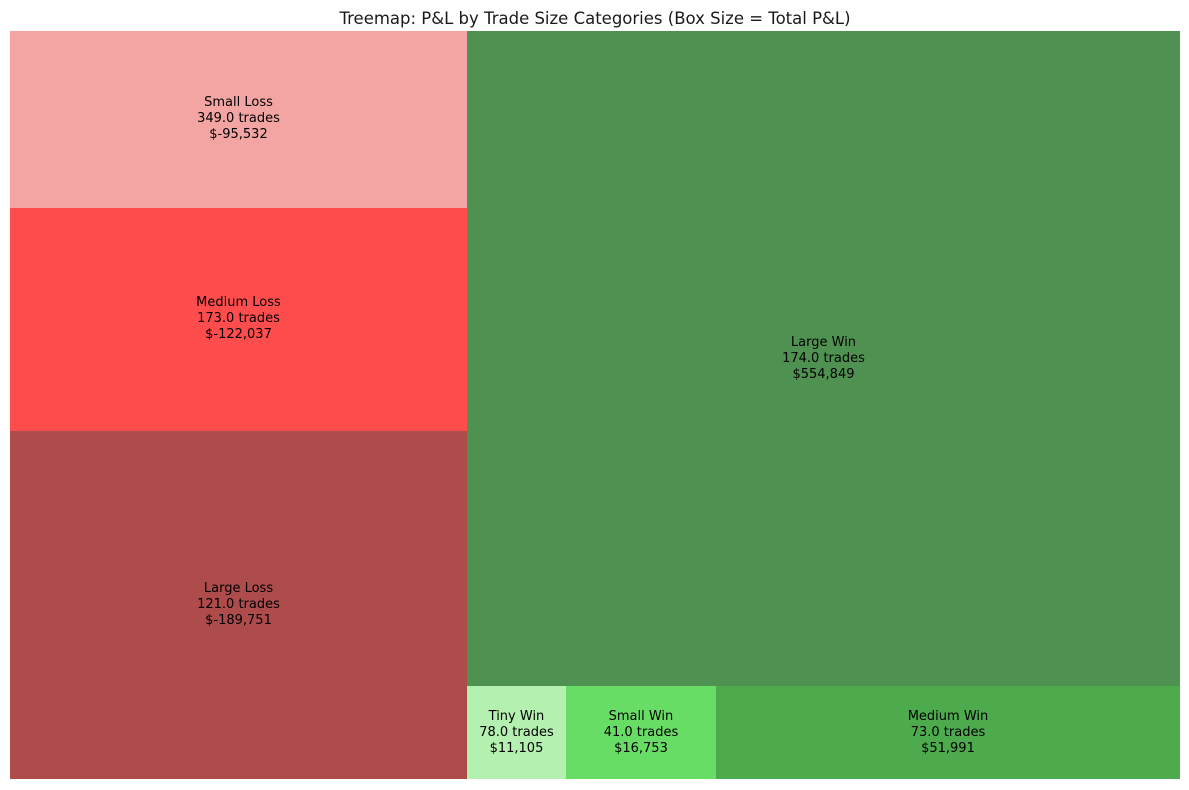  What do you see at coordinates (238, 303) in the screenshot?
I see `tile-label: Medium Loss` at bounding box center [238, 303].